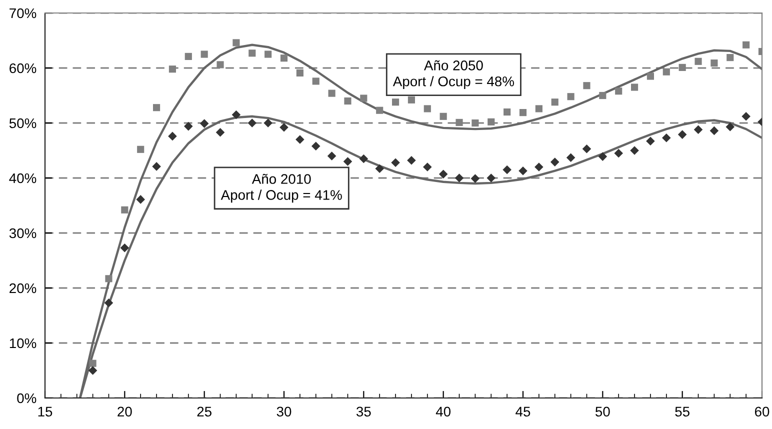 The image size is (772, 429). What do you see at coordinates (603, 411) in the screenshot?
I see `x-tick-label: 50` at bounding box center [603, 411].